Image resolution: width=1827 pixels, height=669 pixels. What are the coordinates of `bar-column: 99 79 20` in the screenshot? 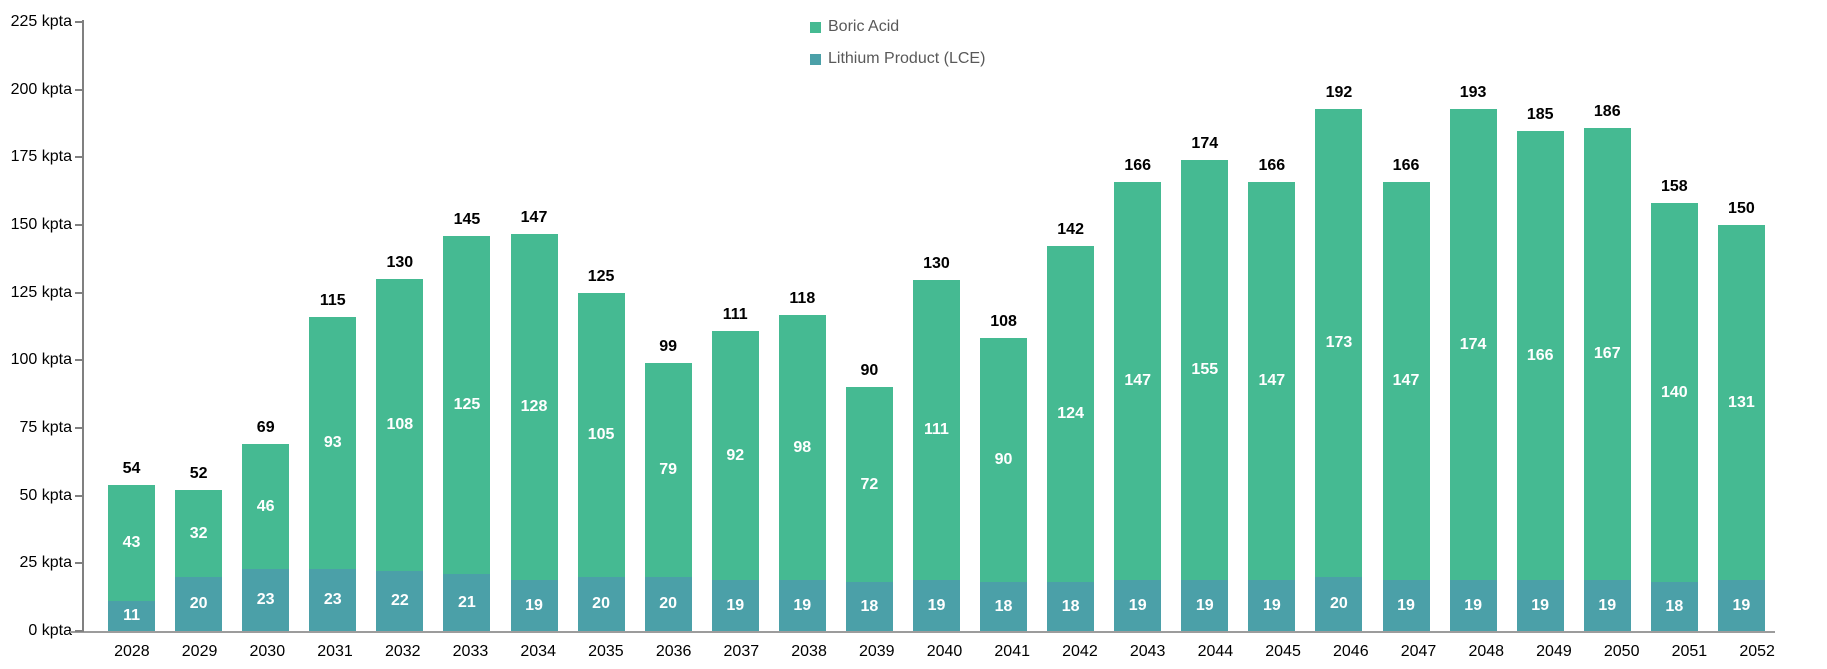 It's located at (668, 326).